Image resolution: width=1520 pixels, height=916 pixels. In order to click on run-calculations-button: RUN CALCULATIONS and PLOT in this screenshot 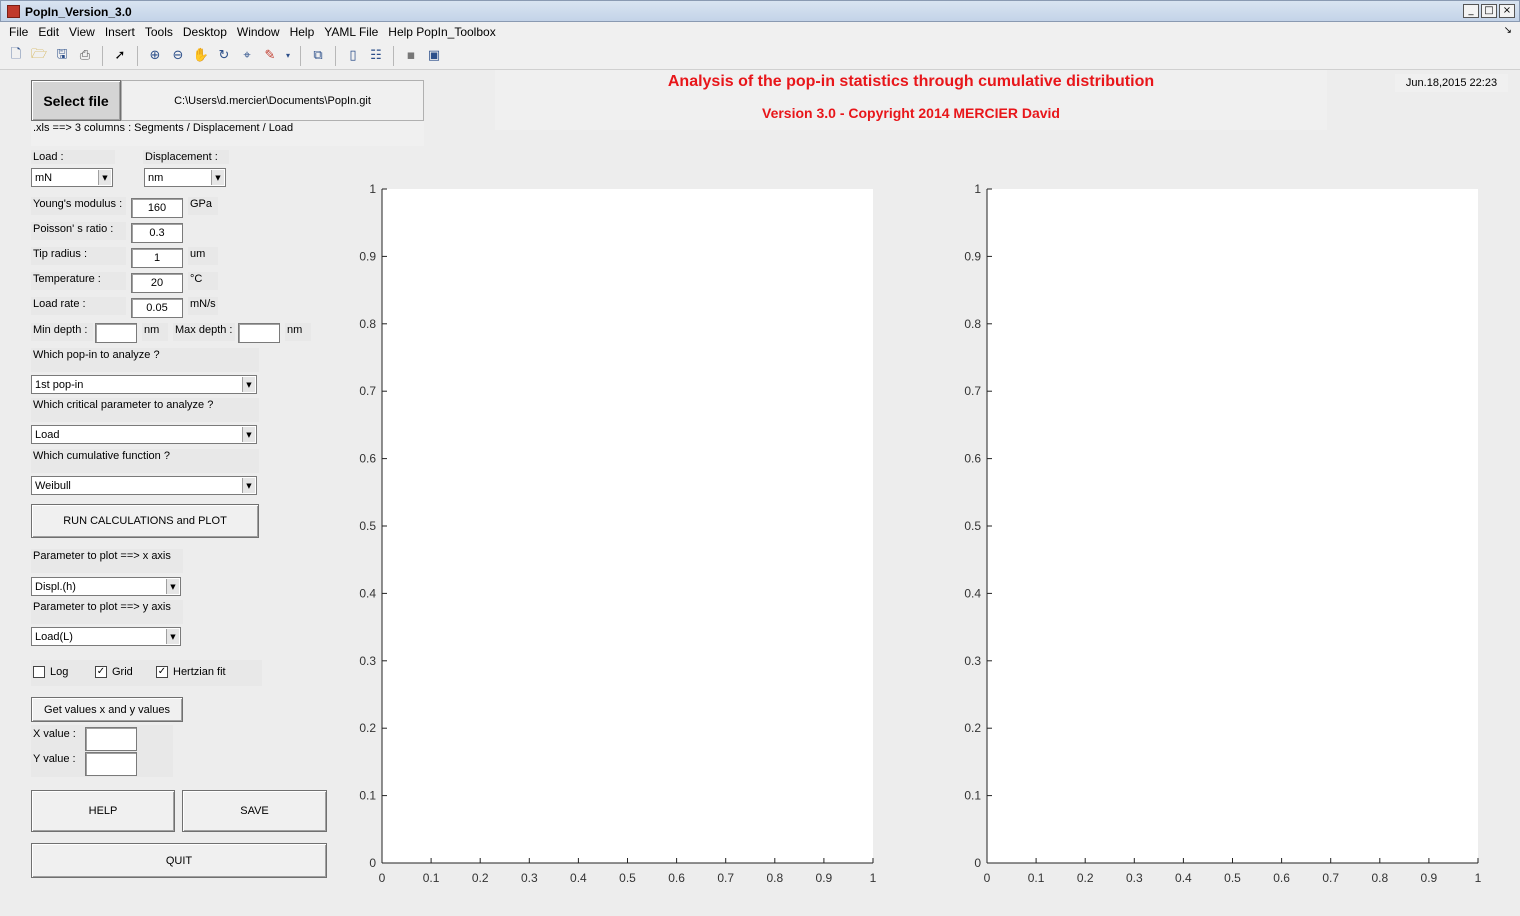, I will do `click(145, 521)`.